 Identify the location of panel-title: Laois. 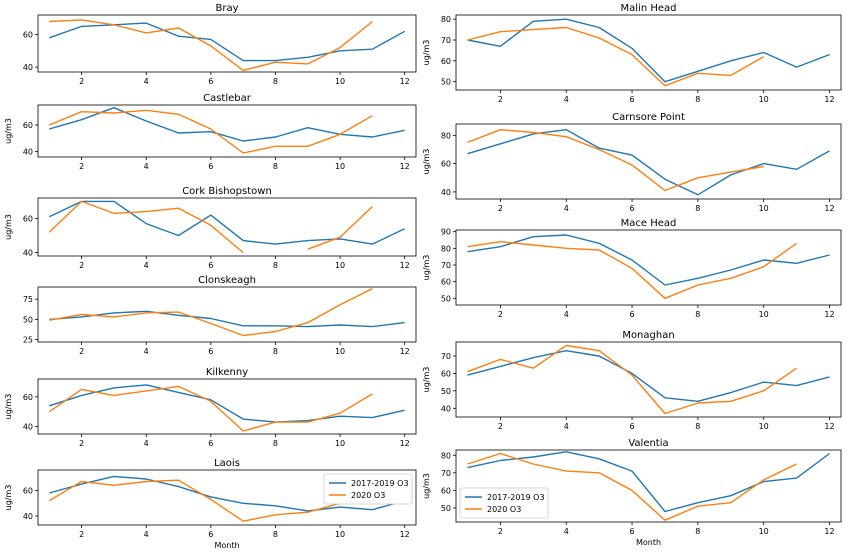
(227, 463).